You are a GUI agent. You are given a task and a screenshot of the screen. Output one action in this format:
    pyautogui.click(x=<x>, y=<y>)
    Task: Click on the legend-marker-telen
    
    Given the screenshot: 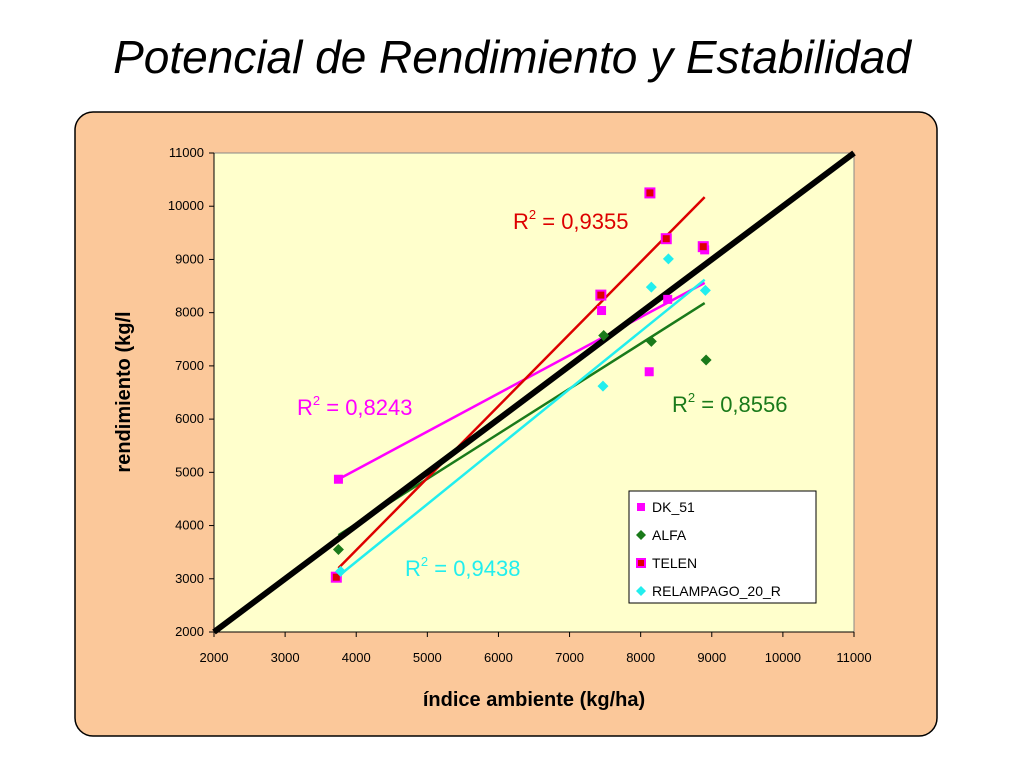 What is the action you would take?
    pyautogui.click(x=641, y=563)
    